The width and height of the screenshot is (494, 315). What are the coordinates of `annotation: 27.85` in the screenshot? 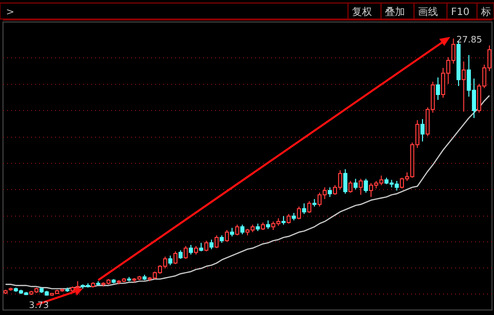 It's located at (469, 41).